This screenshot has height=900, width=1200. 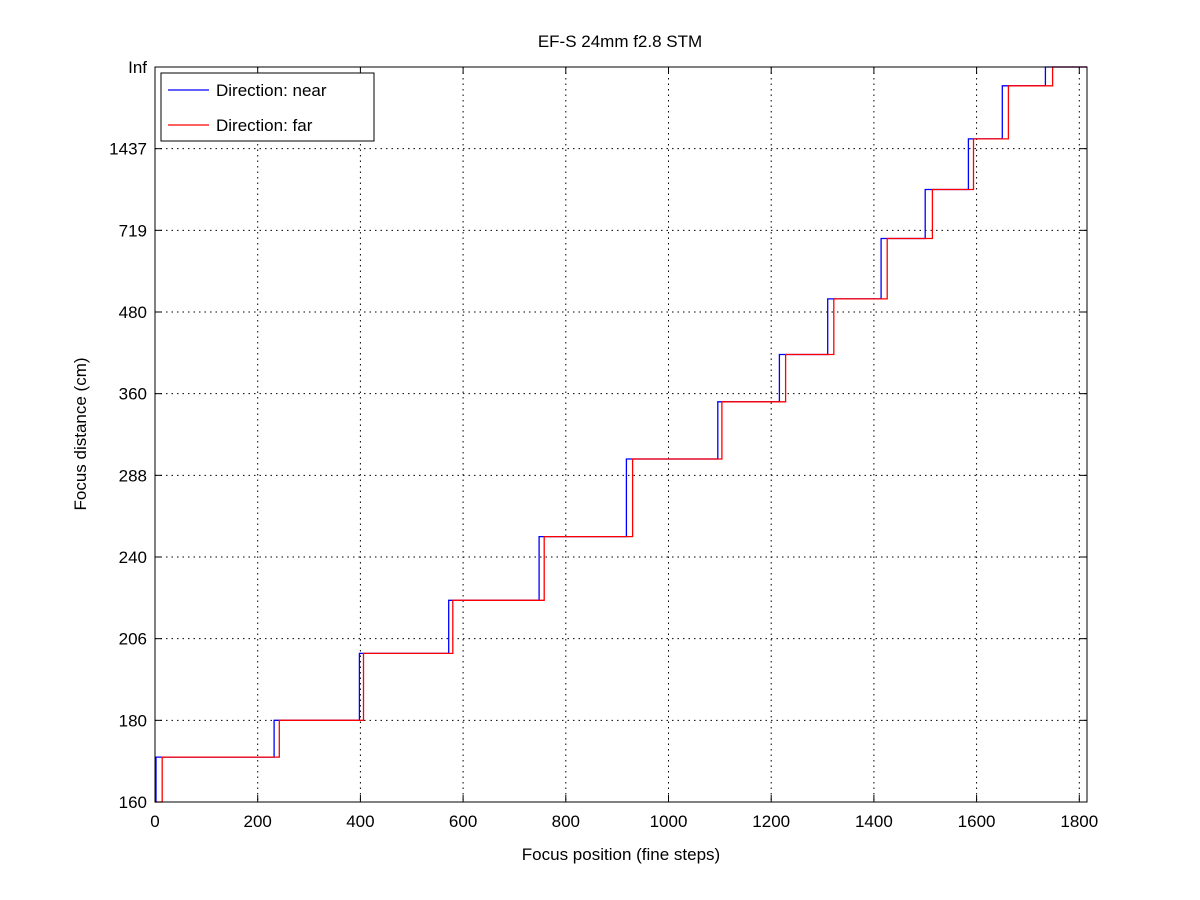 I want to click on x-tick-label: 1600, so click(x=977, y=821).